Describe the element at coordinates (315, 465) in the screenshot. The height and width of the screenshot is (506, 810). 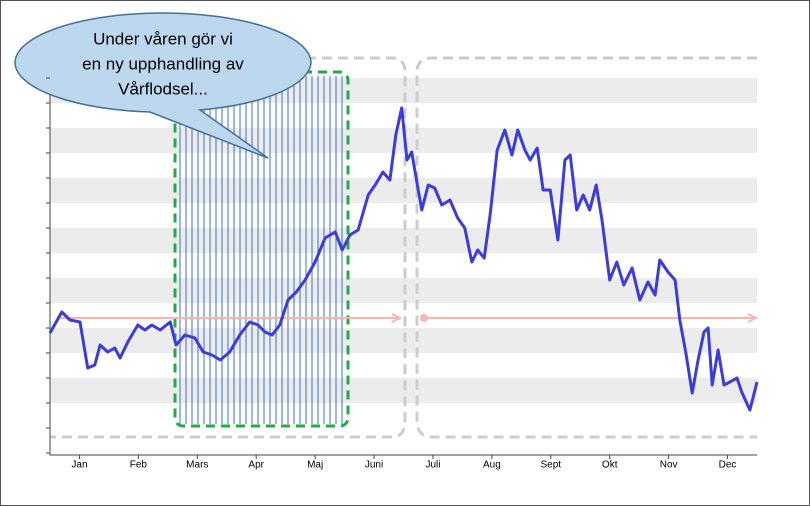
I see `x-tick-label: Maj` at that location.